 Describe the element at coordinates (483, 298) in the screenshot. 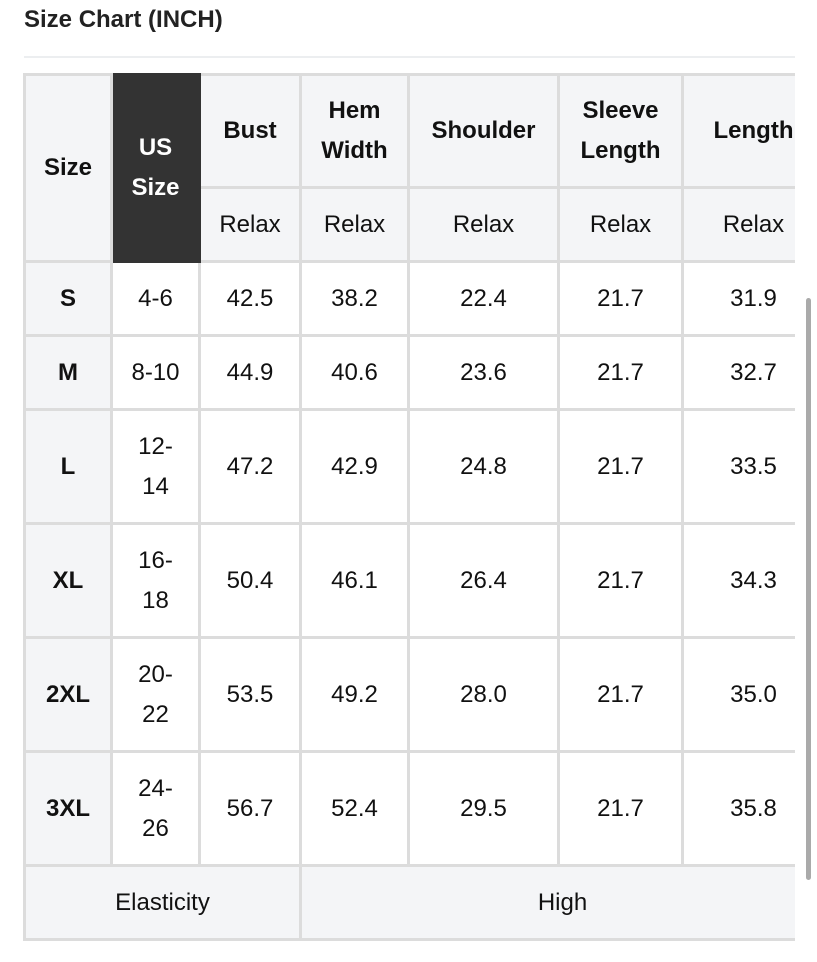

I see `measurement-cell: 22.4` at that location.